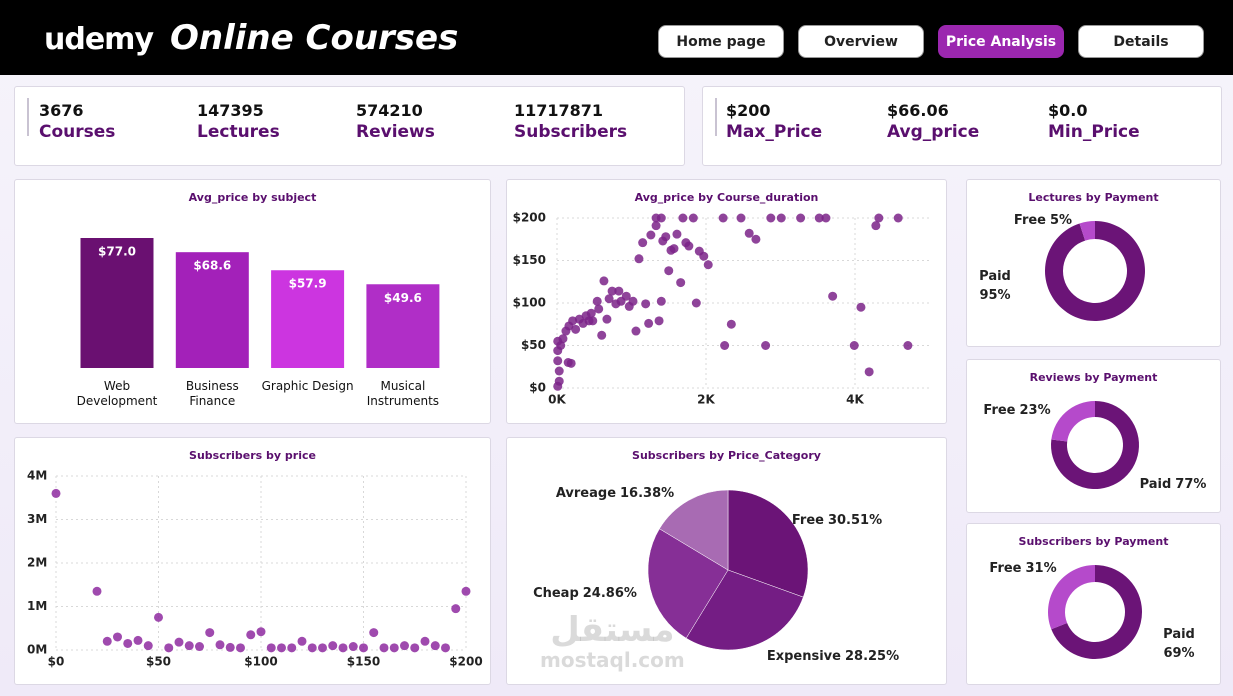 This screenshot has height=696, width=1233. Describe the element at coordinates (37, 606) in the screenshot. I see `y-tick-label: 1M` at that location.